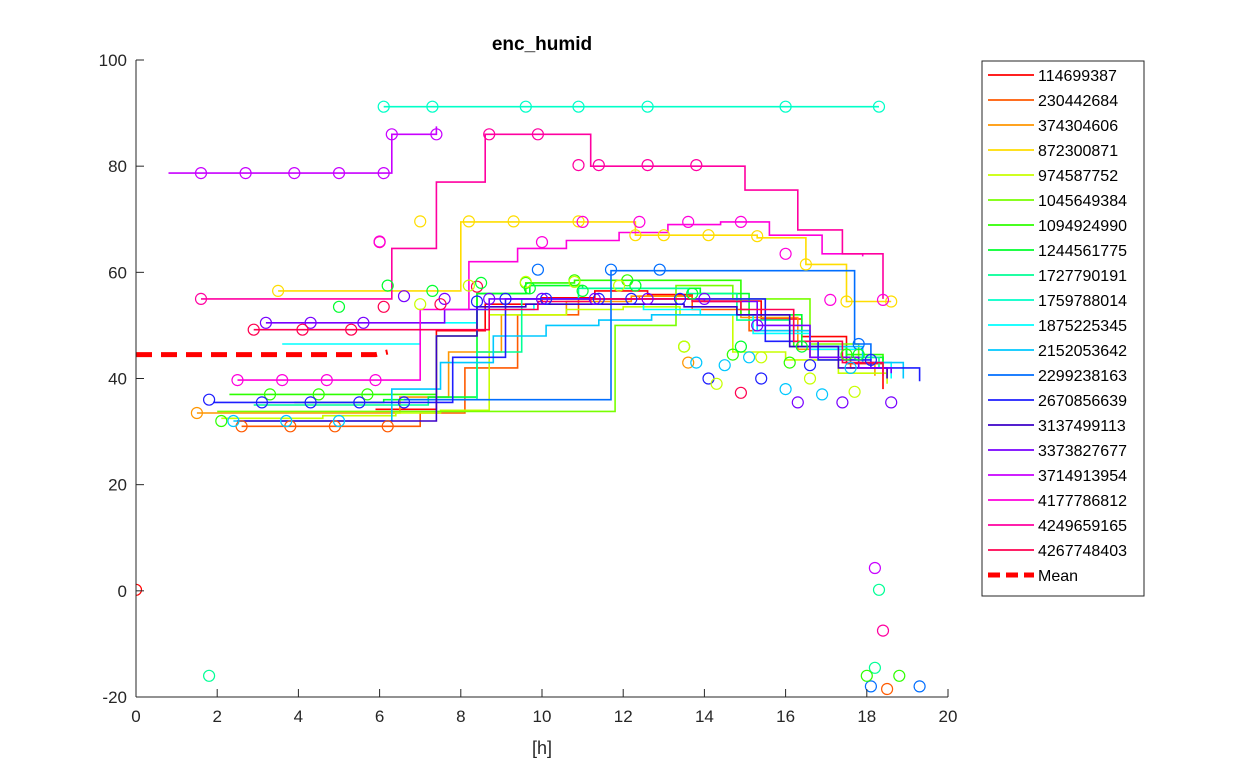  What do you see at coordinates (1082, 401) in the screenshot?
I see `legend-label: 2670856639` at bounding box center [1082, 401].